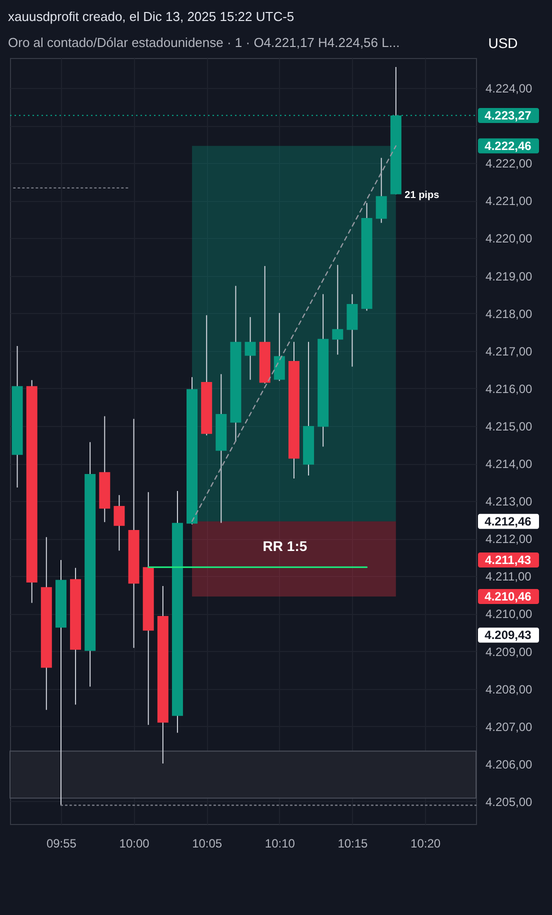 The width and height of the screenshot is (552, 915). Describe the element at coordinates (509, 577) in the screenshot. I see `y-tick-label: 4.211,00` at that location.